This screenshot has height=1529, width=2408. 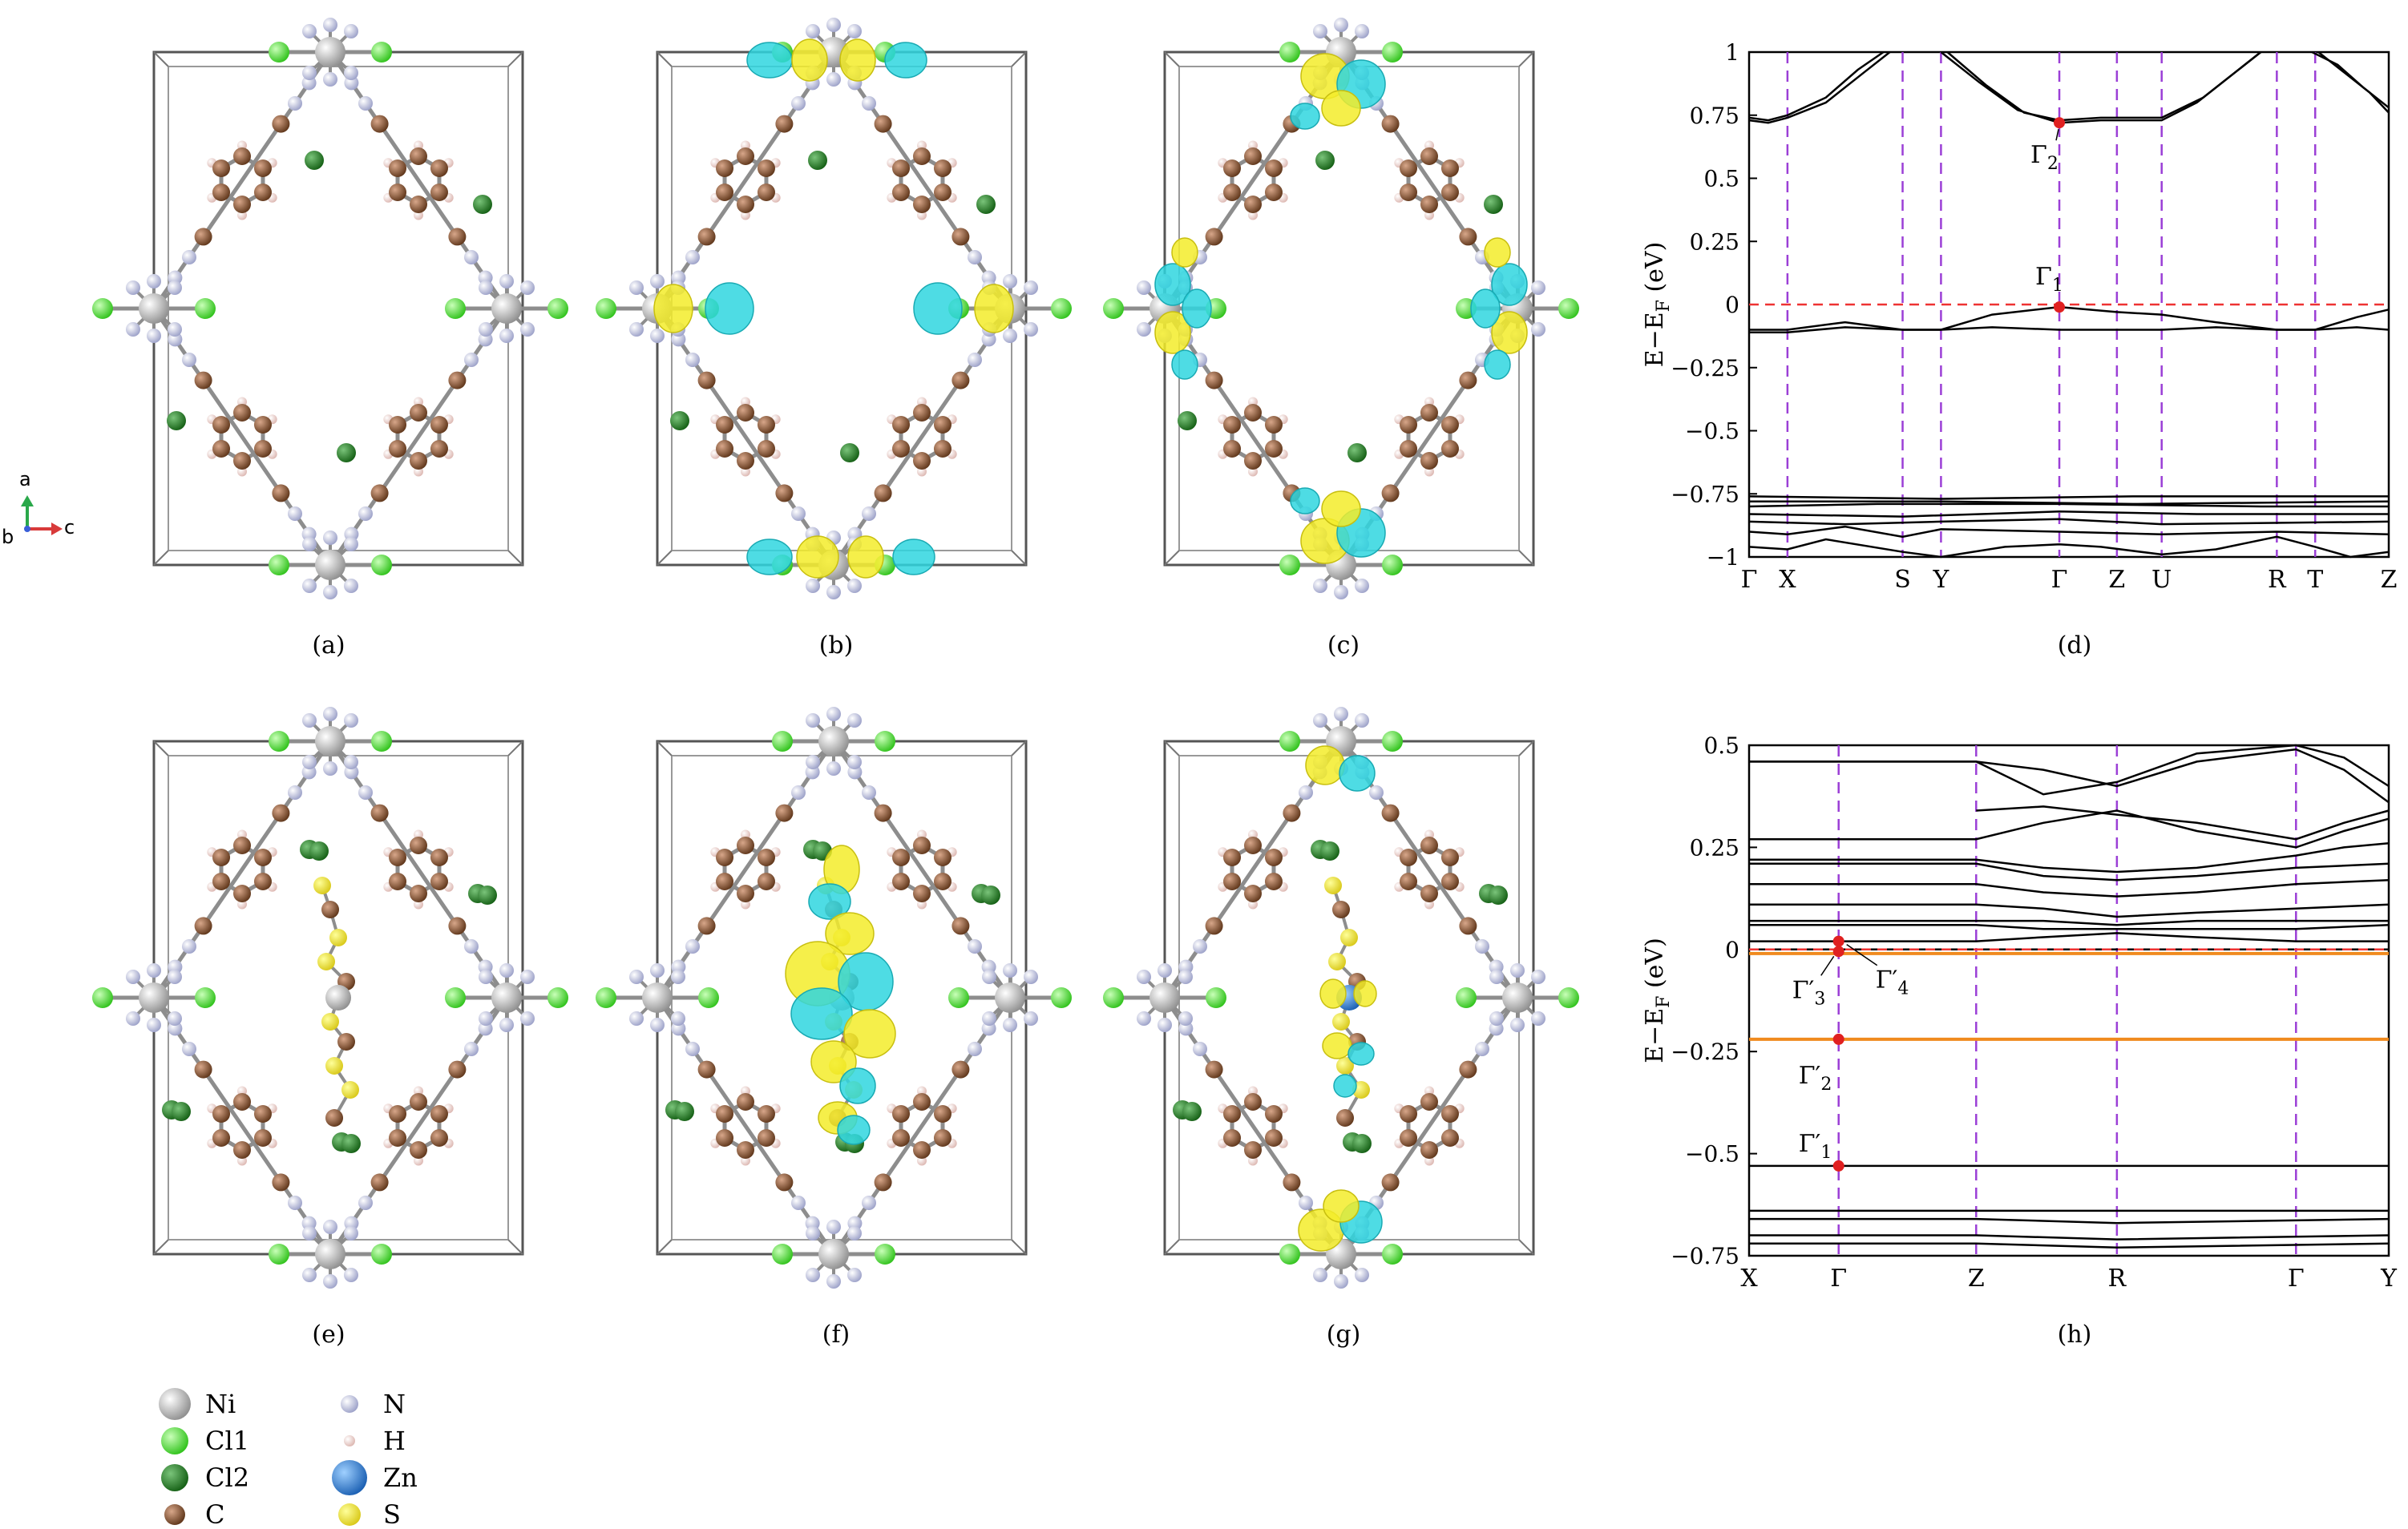 I want to click on panel-caption: (d), so click(x=2075, y=645).